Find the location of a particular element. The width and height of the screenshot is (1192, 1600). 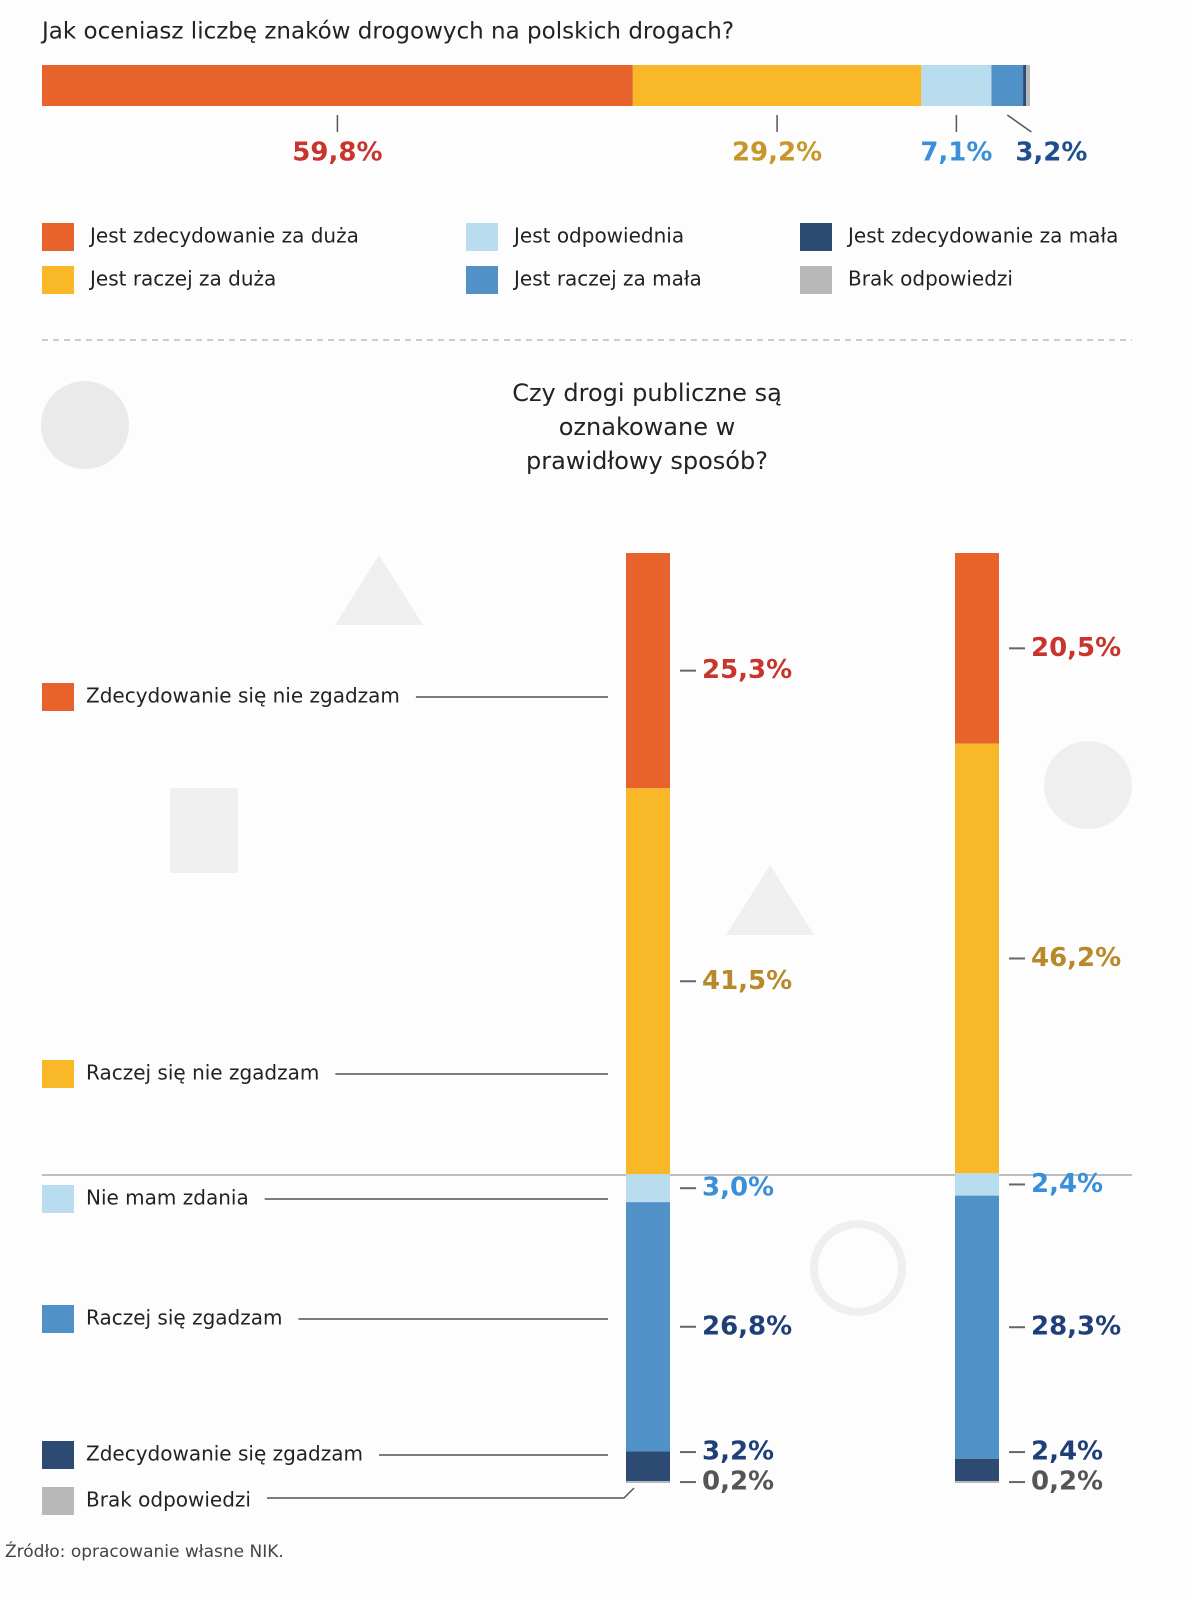

source: Źródło: opracowanie własne NIK. is located at coordinates (144, 1551).